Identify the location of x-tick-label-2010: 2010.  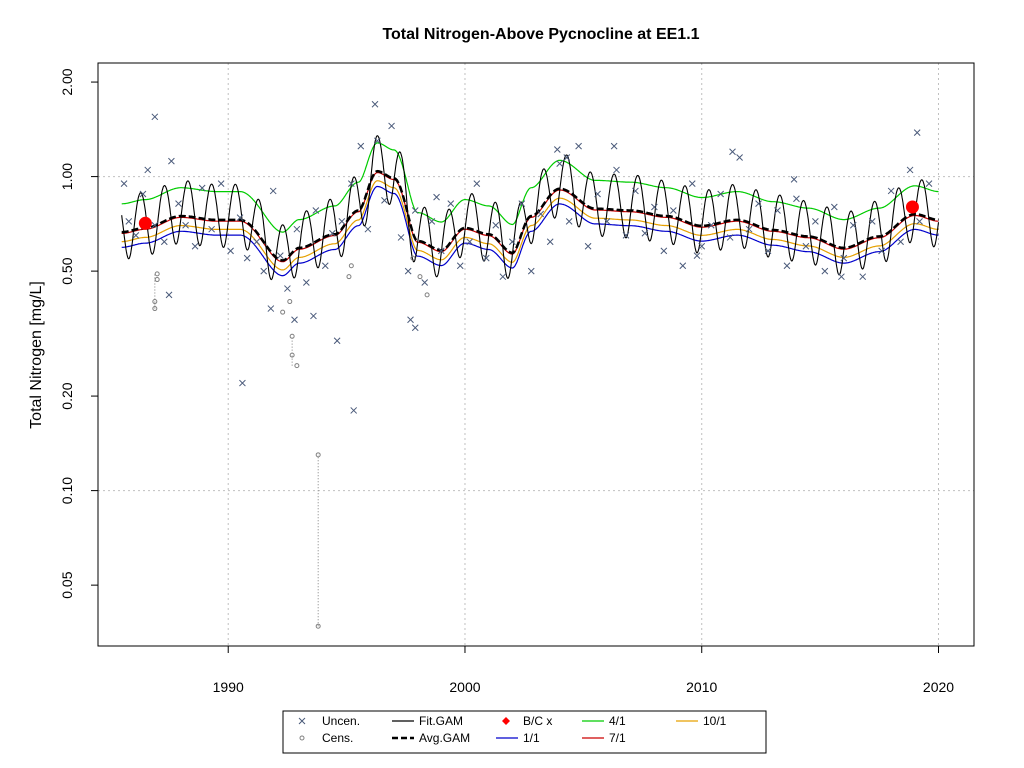
(701, 687).